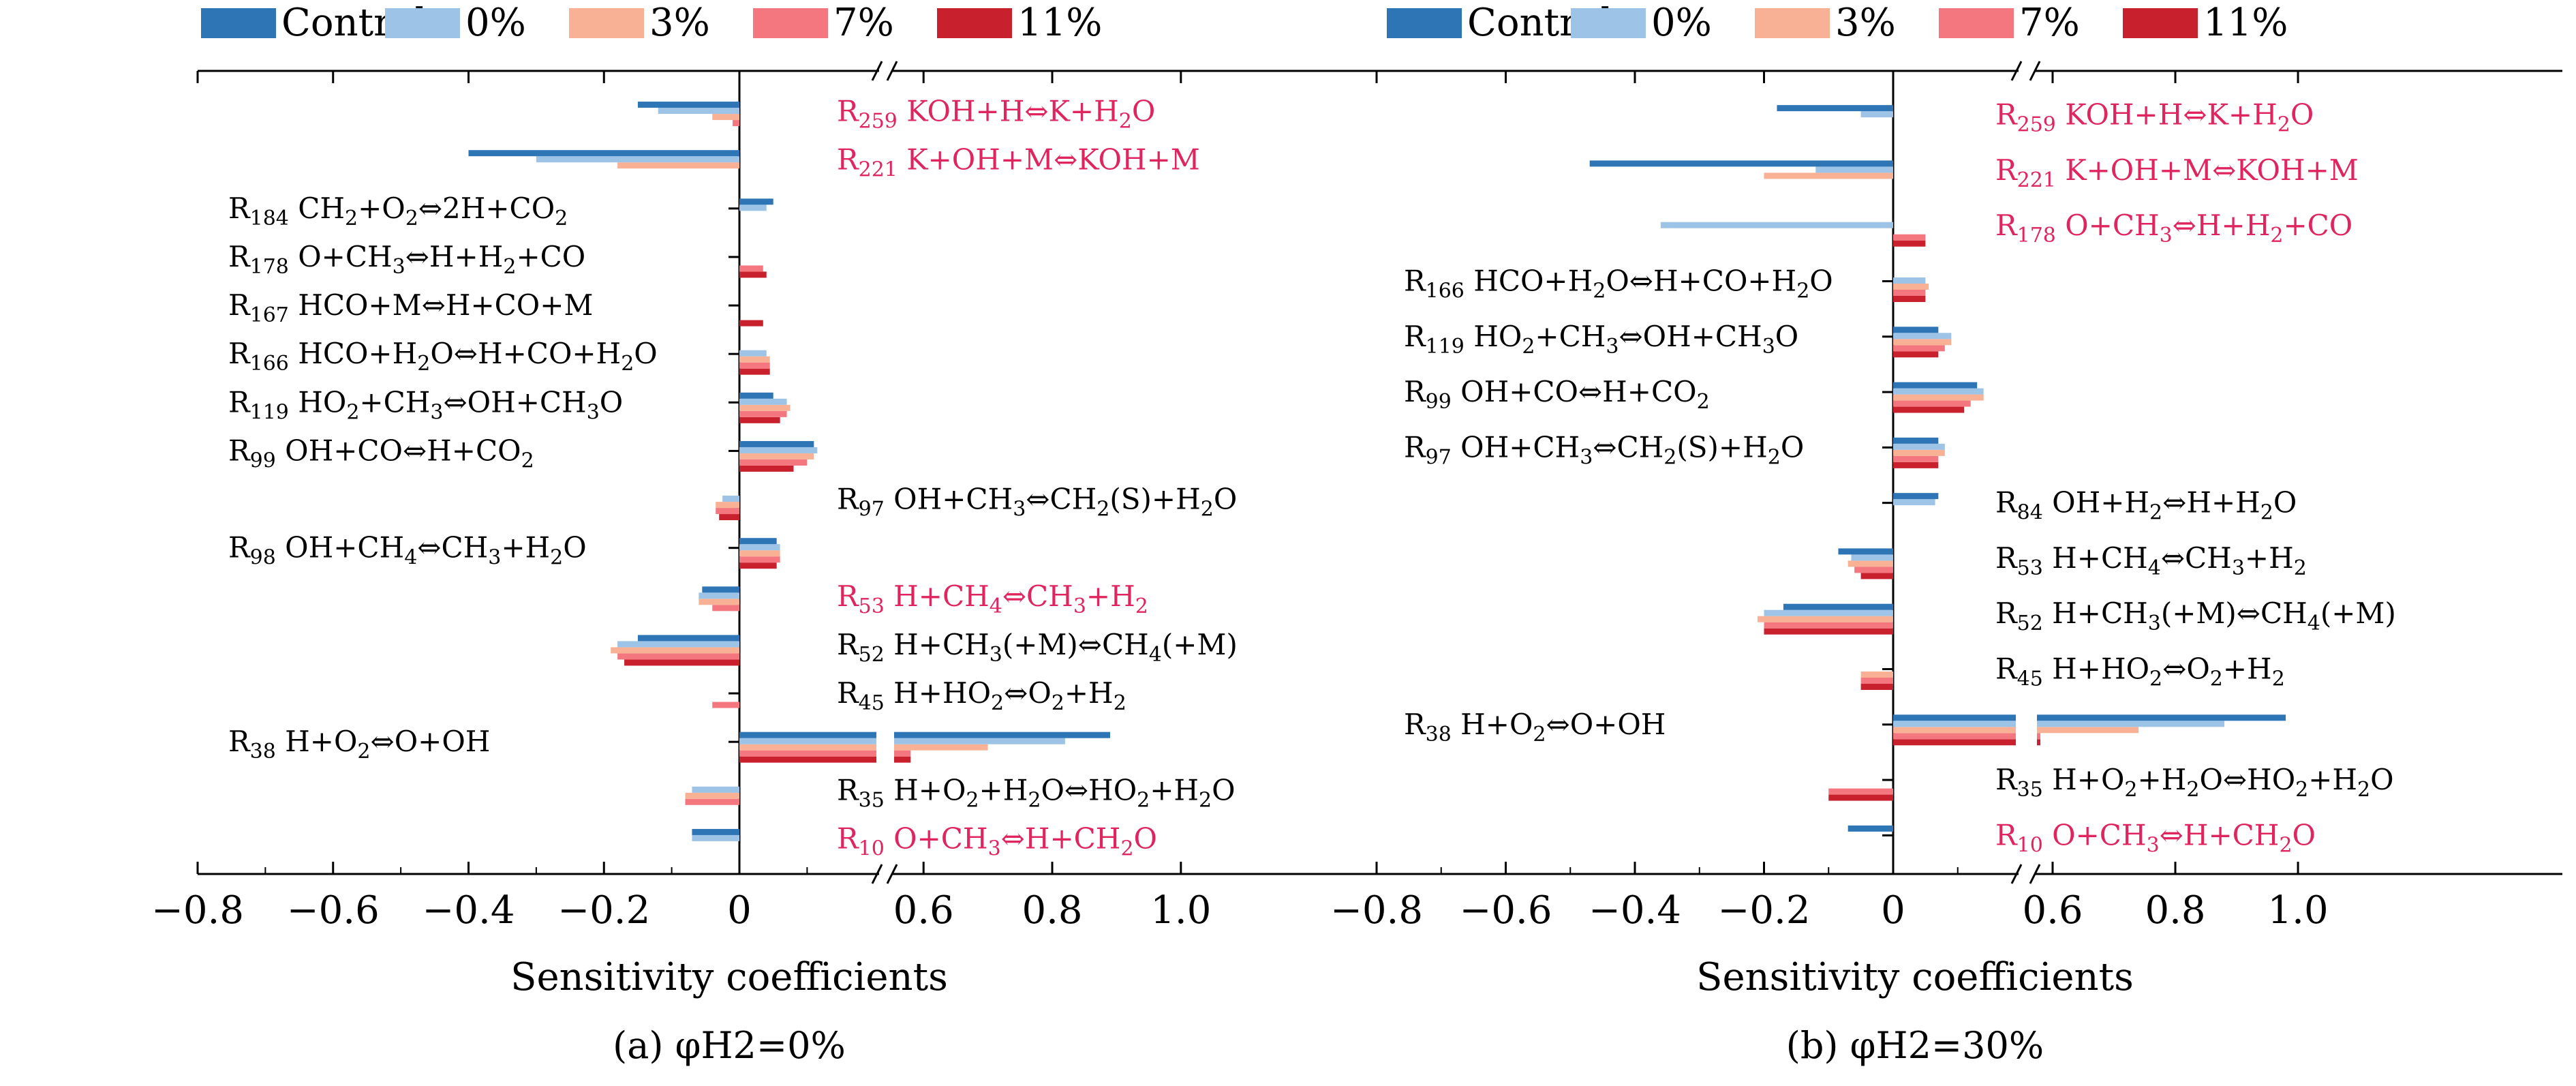 This screenshot has width=2576, height=1086. Describe the element at coordinates (1681, 23) in the screenshot. I see `legend-label: 0%` at that location.